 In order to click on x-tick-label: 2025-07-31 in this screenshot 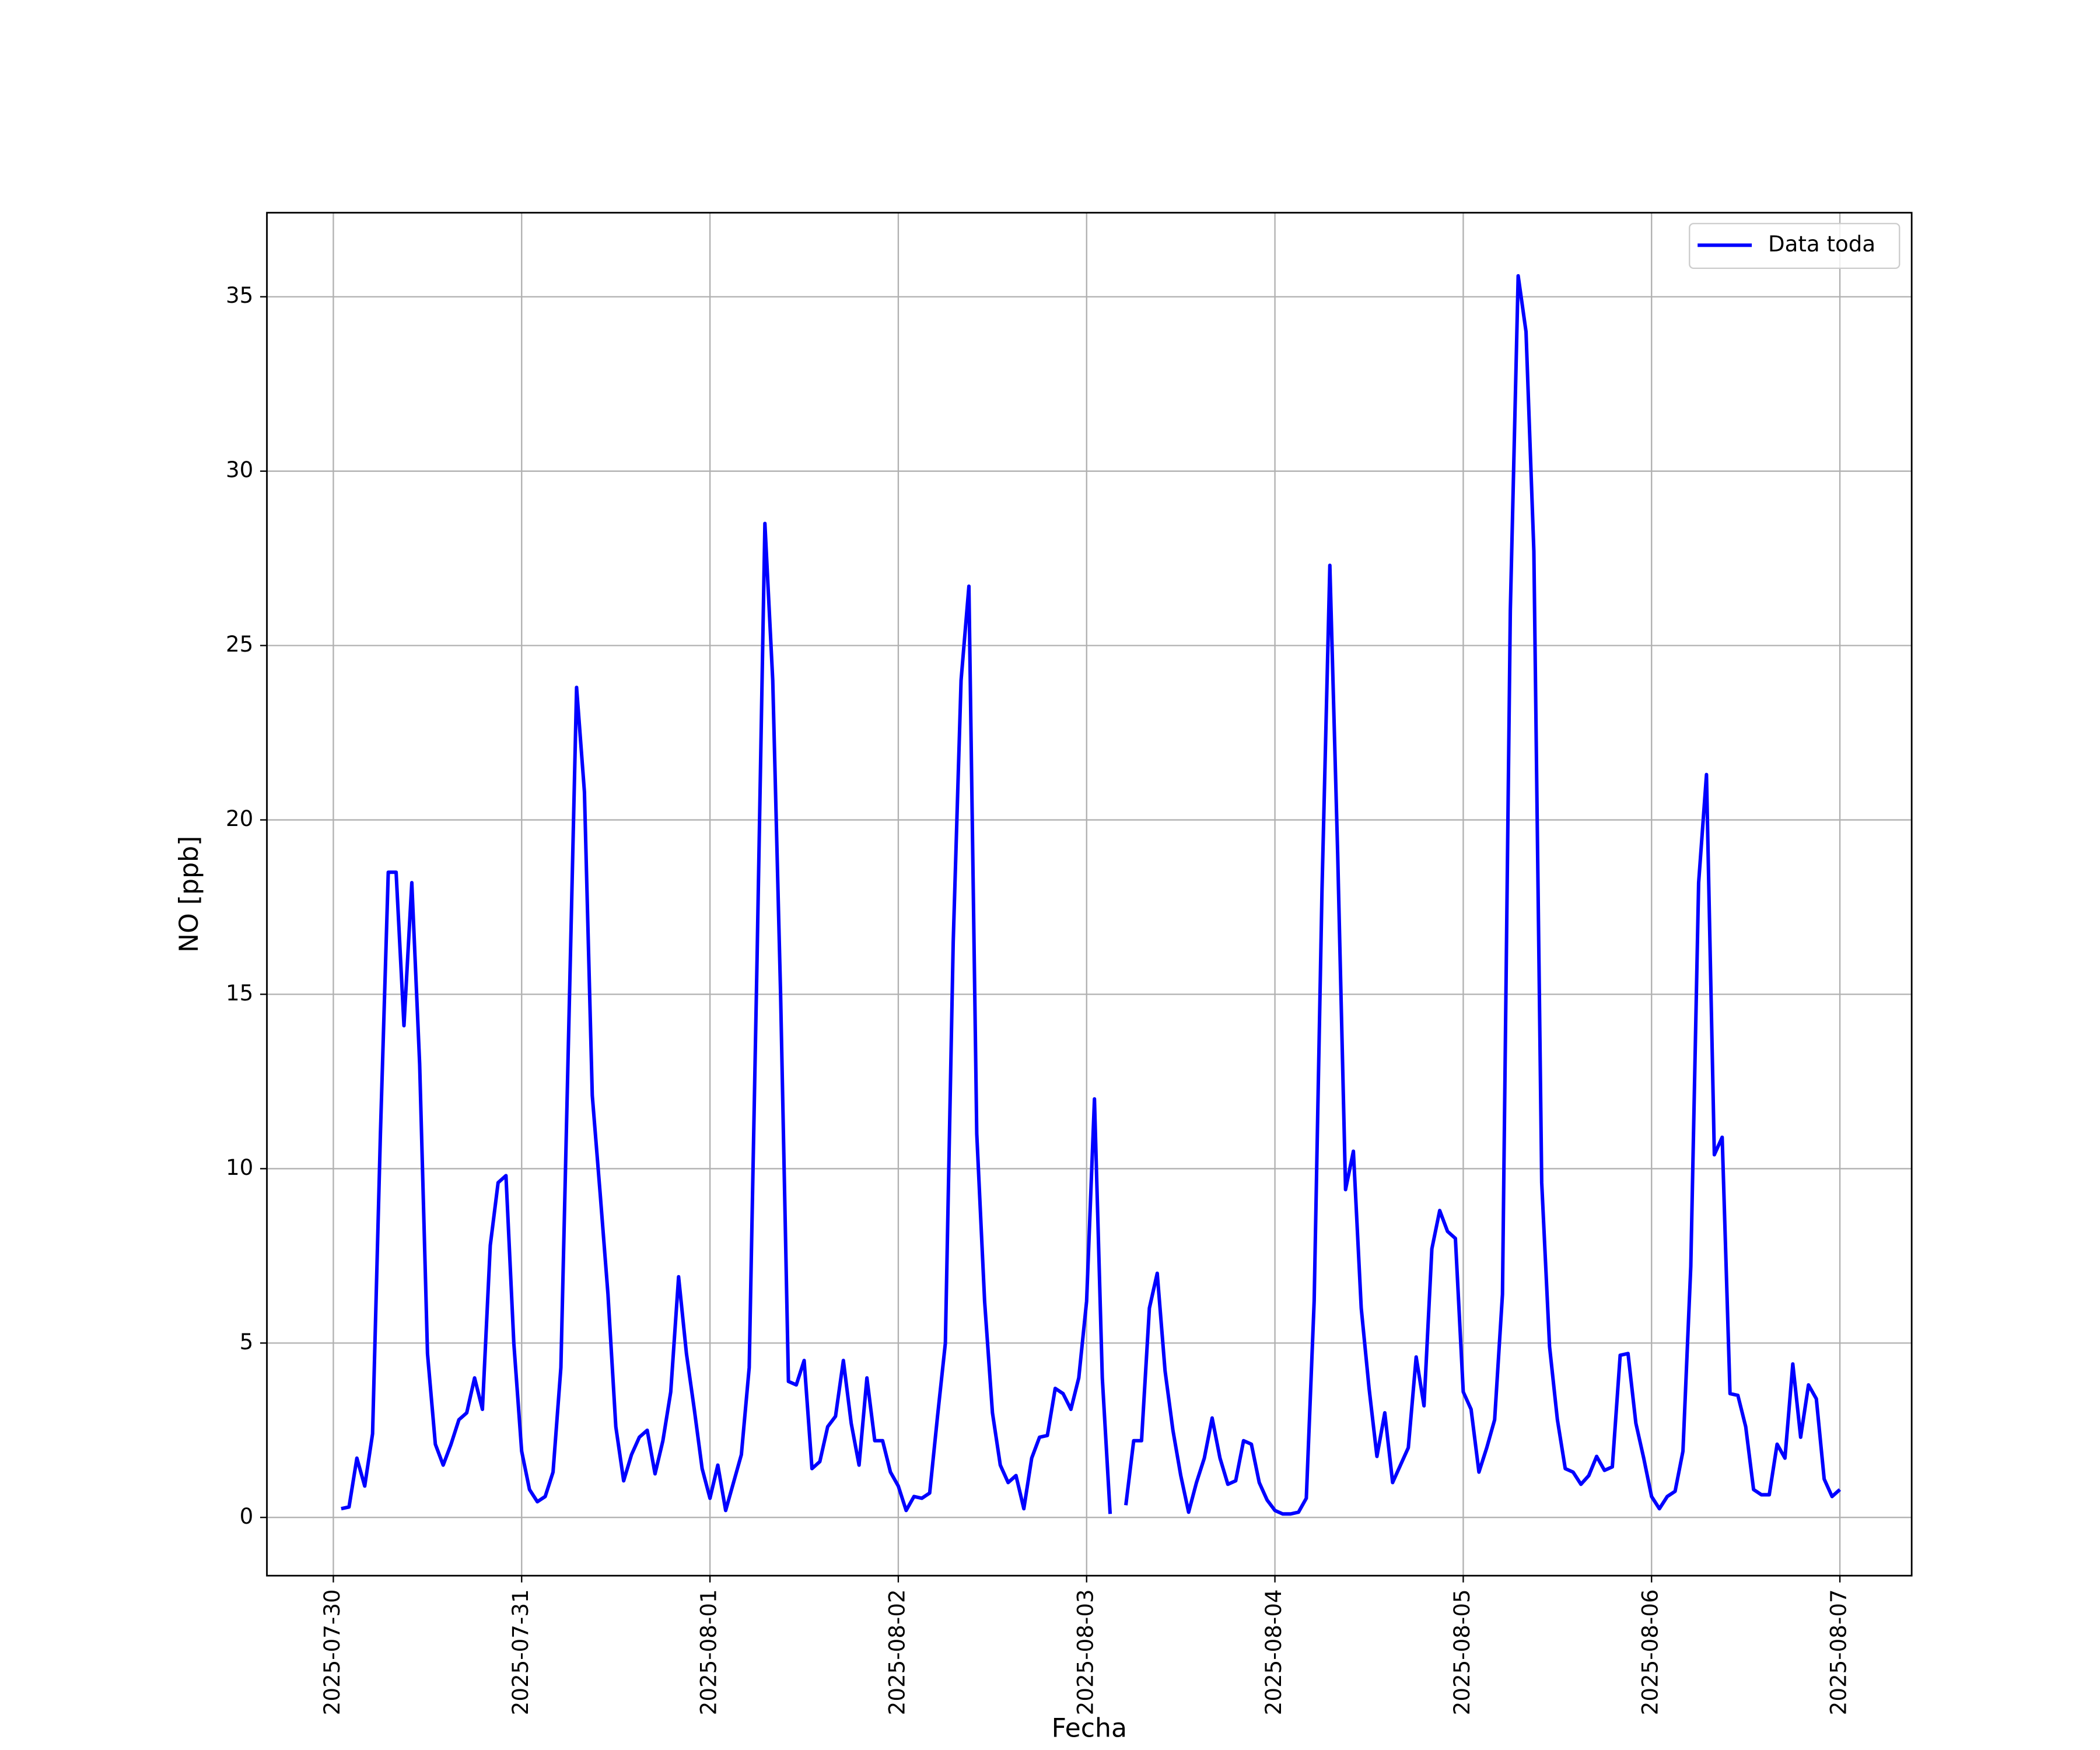, I will do `click(520, 1652)`.